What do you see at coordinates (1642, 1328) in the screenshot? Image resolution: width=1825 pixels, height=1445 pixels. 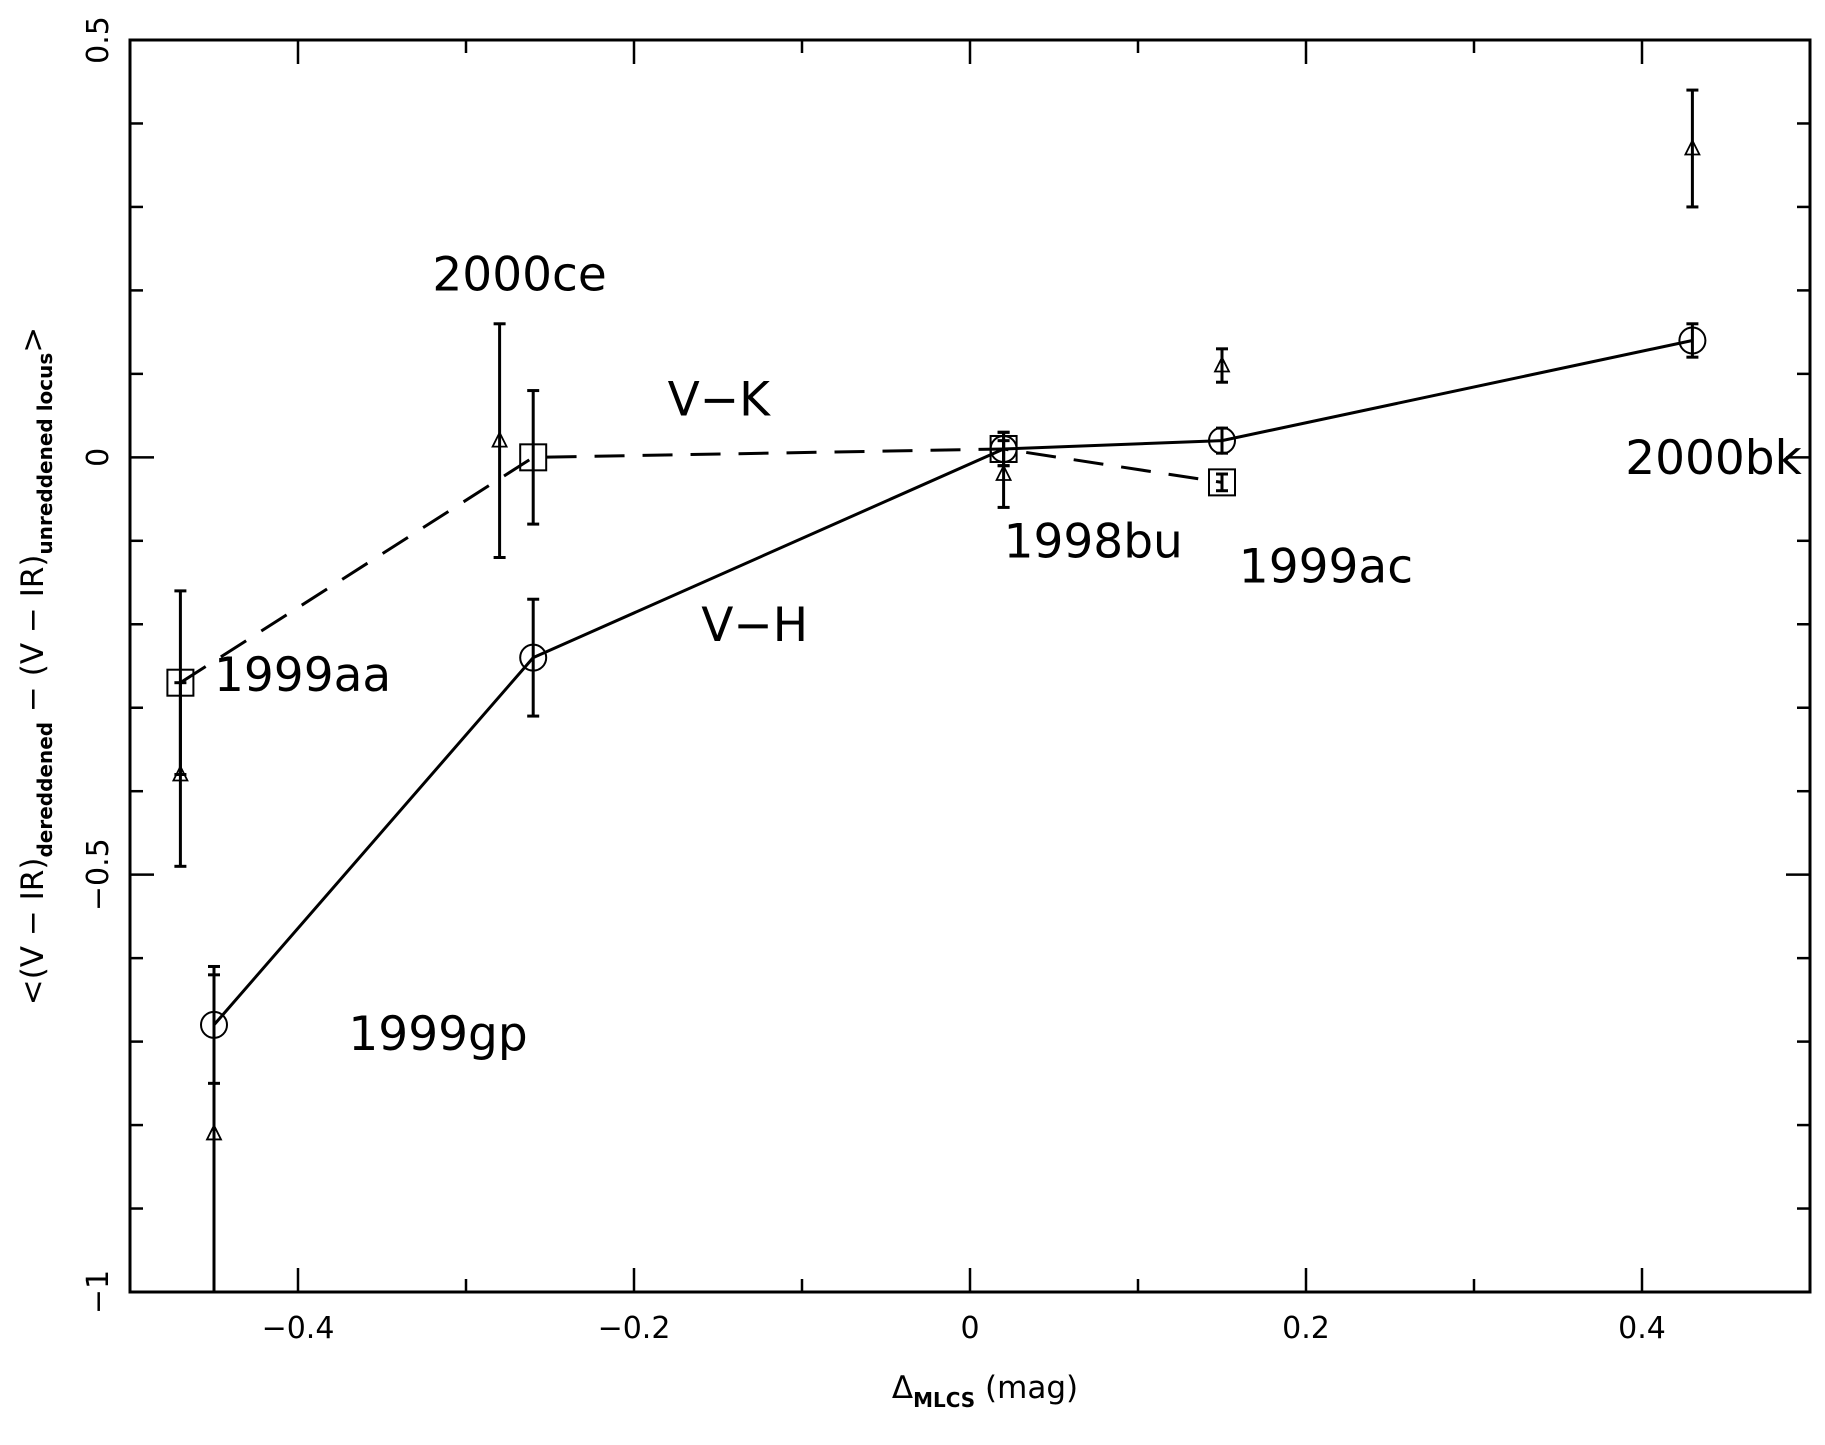 I see `x-tick-label: 0.4` at bounding box center [1642, 1328].